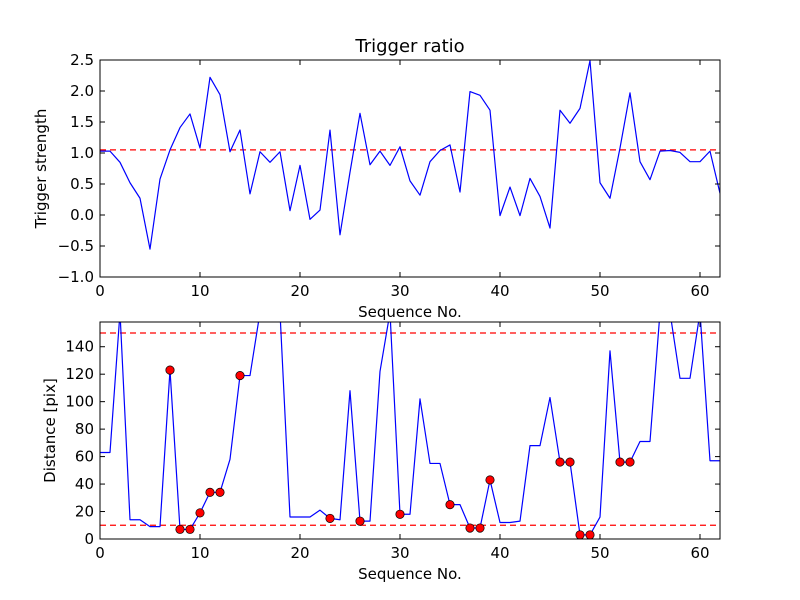 The image size is (800, 600). I want to click on y-tick-label: 2.0, so click(82, 91).